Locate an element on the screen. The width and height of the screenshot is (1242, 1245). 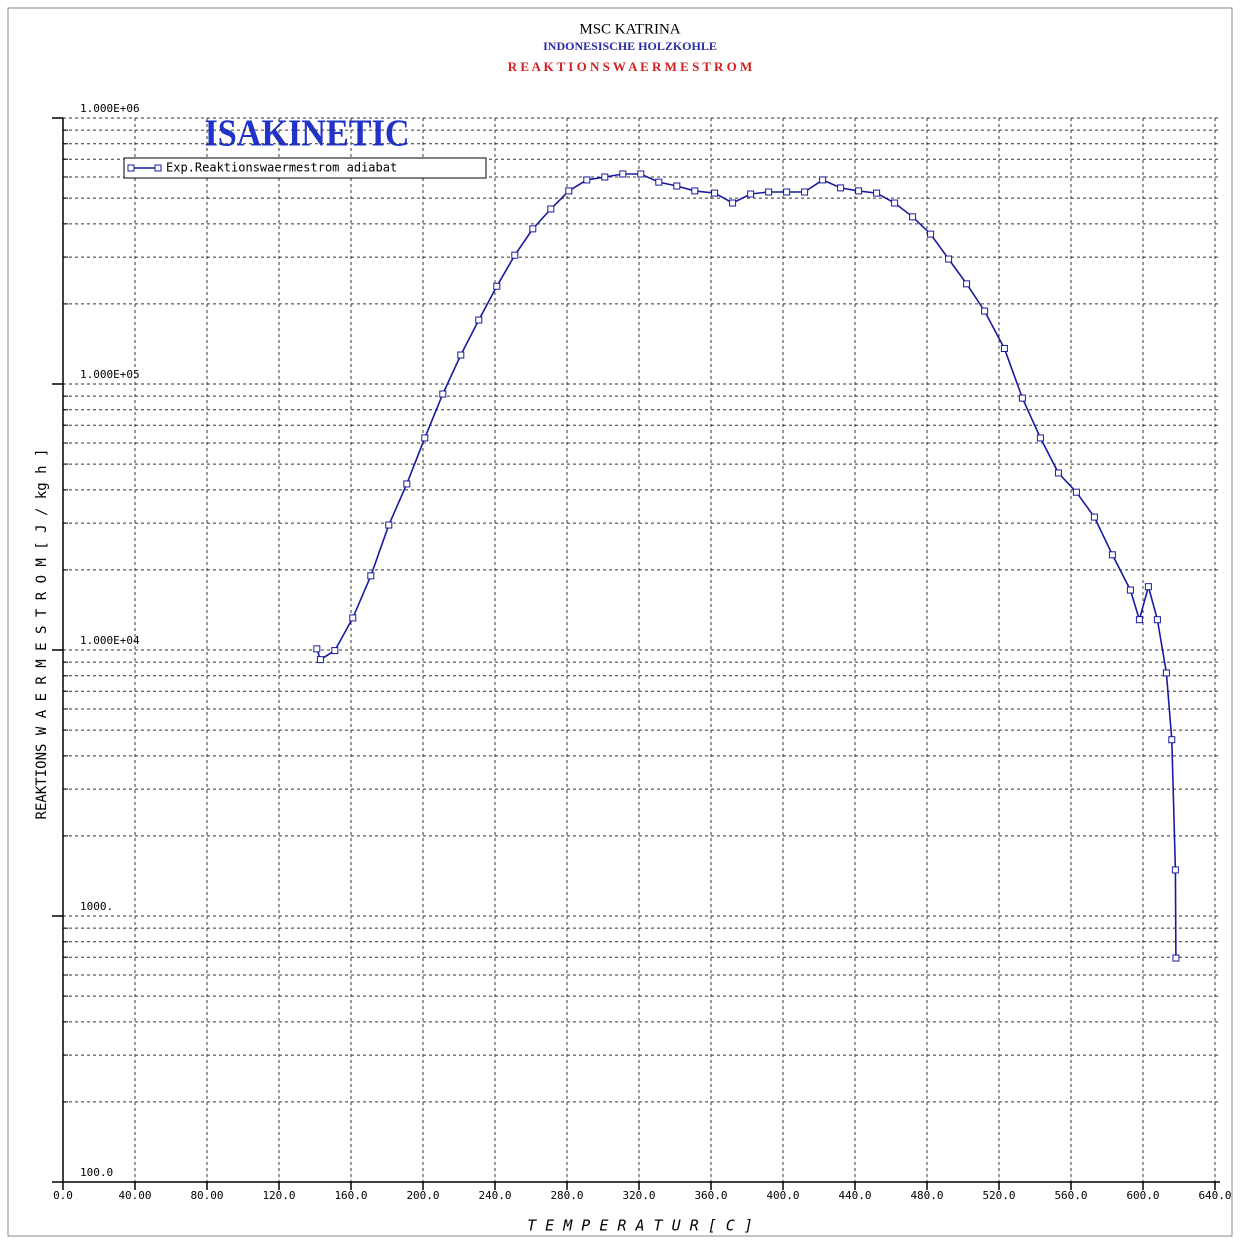
chart-subtitle: INDONESISCHE HOLZKOHLE is located at coordinates (630, 46).